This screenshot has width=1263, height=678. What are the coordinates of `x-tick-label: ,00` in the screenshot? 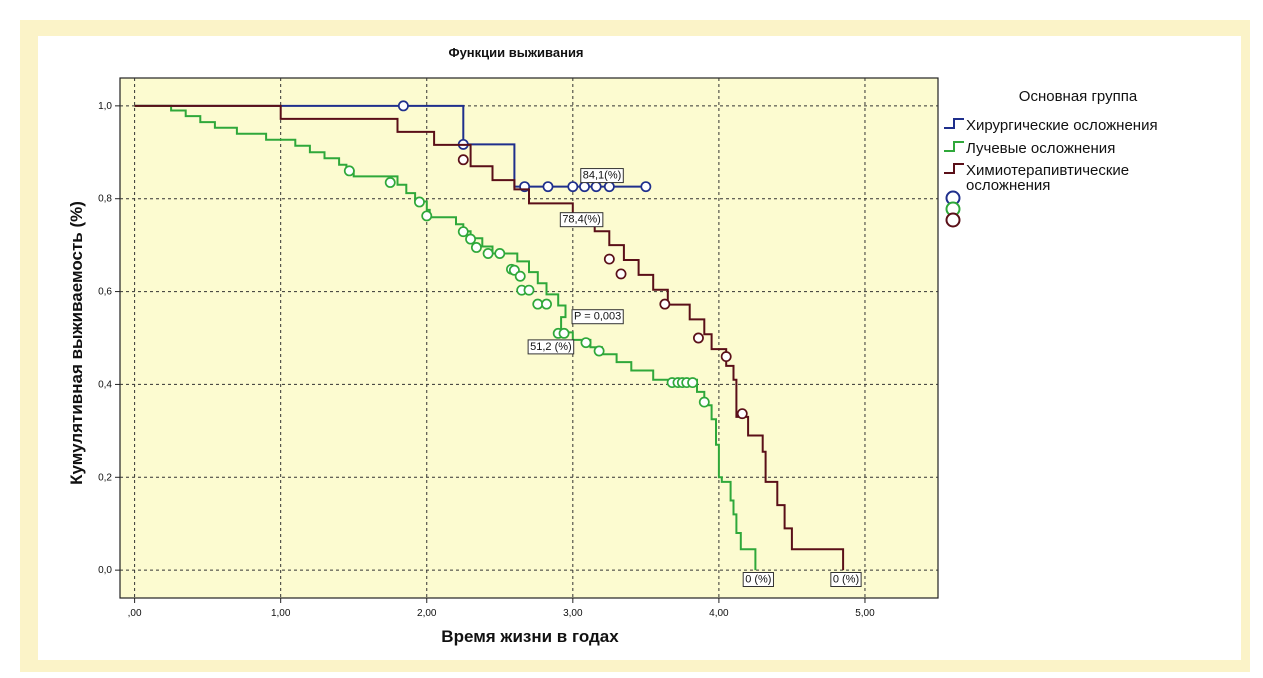 It's located at (135, 613).